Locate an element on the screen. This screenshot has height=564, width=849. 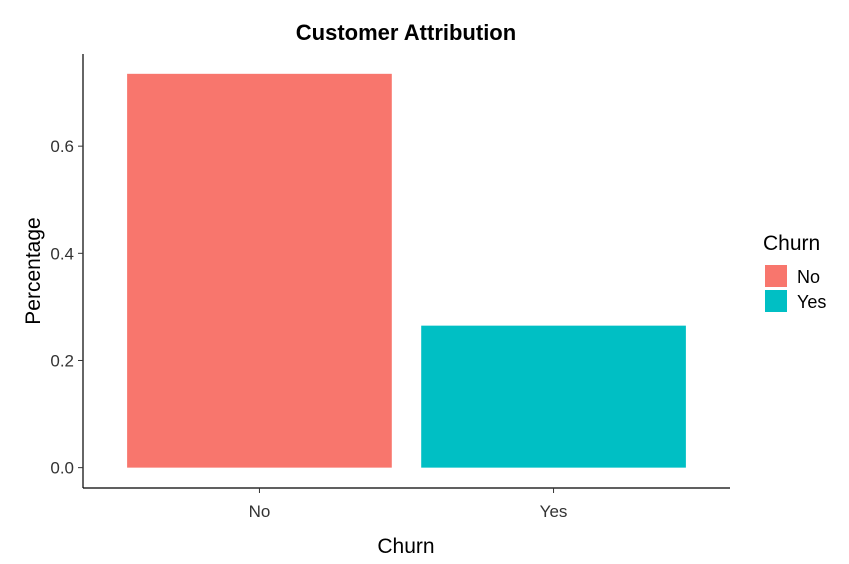
x-tick-label: No is located at coordinates (260, 511).